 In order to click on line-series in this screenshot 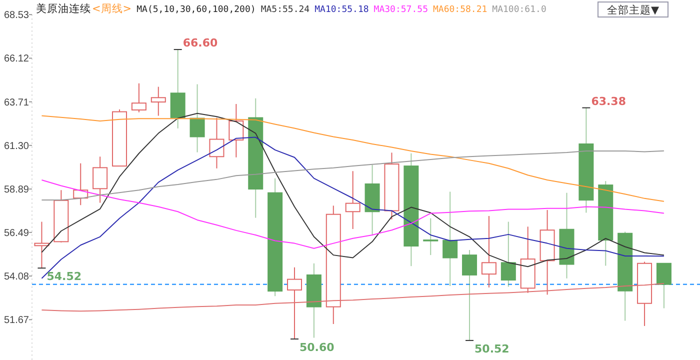, I will do `click(352, 175)`.